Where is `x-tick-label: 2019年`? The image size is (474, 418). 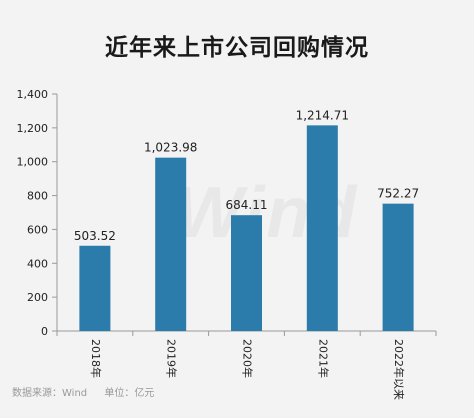 x-tick-label: 2019年 is located at coordinates (172, 358).